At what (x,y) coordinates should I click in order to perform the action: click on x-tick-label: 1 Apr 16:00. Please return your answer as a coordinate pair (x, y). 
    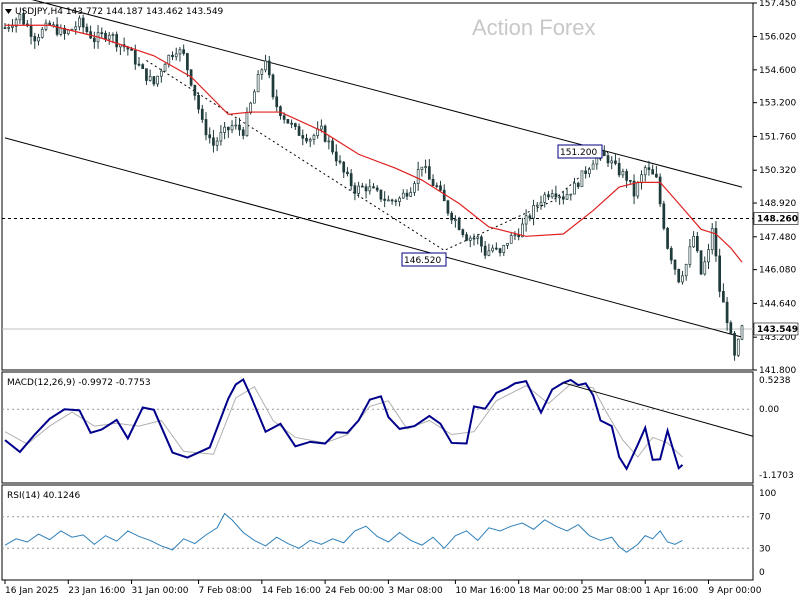
    Looking at the image, I should click on (671, 591).